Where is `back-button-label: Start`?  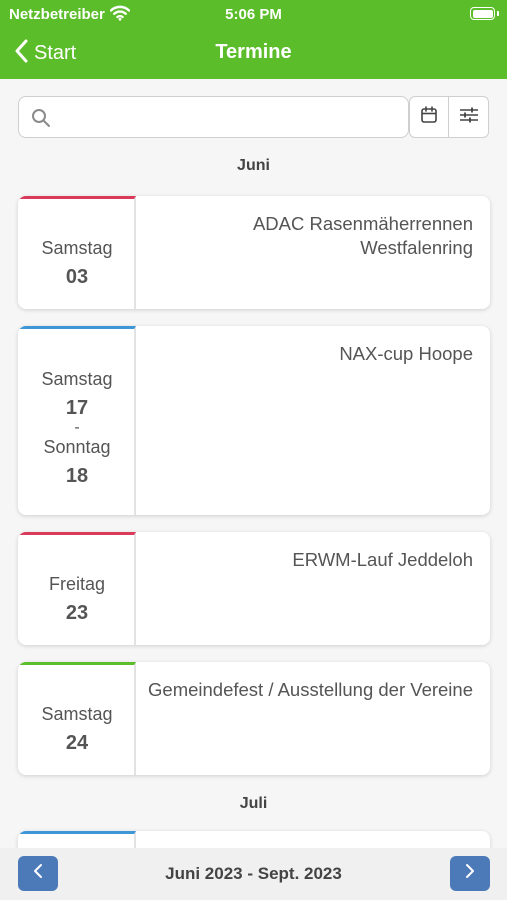 back-button-label: Start is located at coordinates (55, 52).